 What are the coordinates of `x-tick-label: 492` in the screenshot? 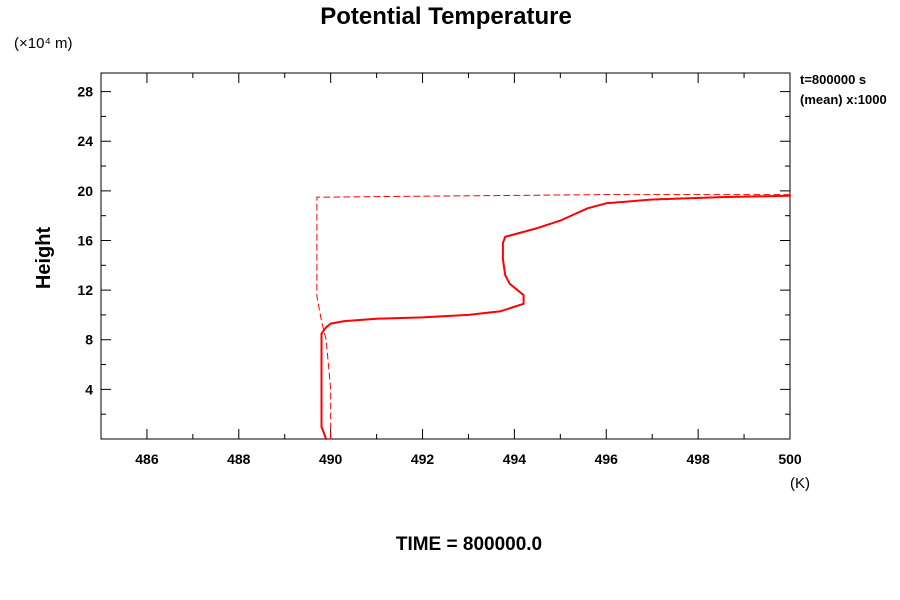 It's located at (423, 459).